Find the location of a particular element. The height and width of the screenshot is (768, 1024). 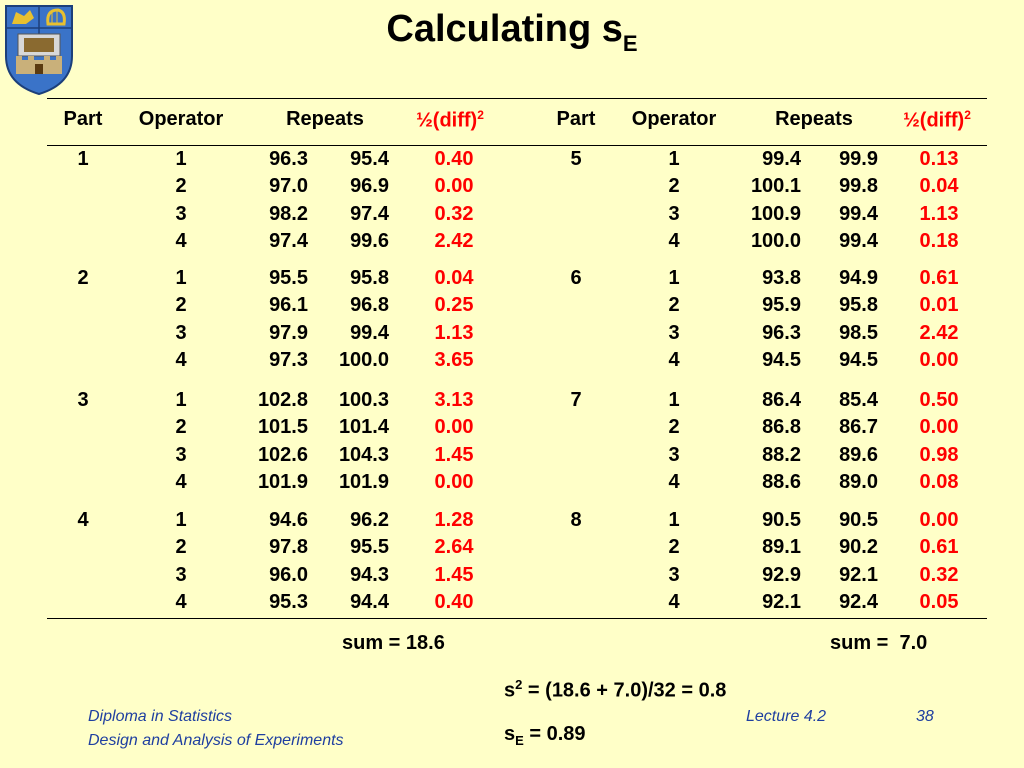

half-diff-squared-value: 0.18 is located at coordinates (939, 241).